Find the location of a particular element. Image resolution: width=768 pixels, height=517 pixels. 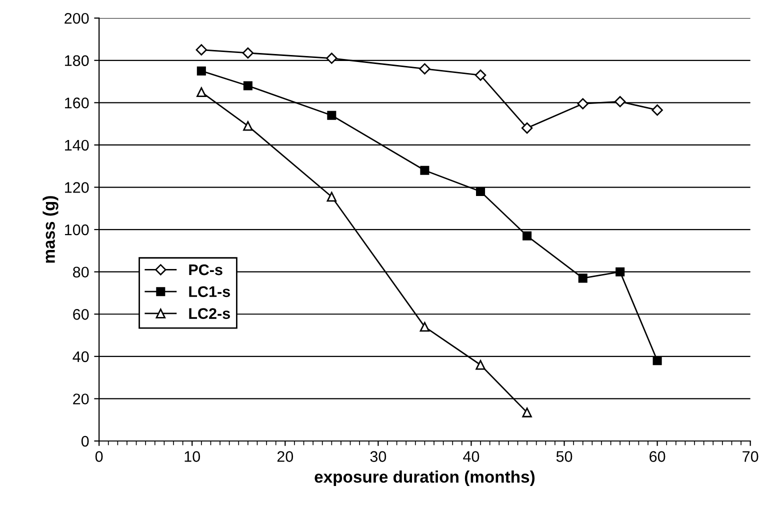

y-tick-label: 180 is located at coordinates (77, 60).